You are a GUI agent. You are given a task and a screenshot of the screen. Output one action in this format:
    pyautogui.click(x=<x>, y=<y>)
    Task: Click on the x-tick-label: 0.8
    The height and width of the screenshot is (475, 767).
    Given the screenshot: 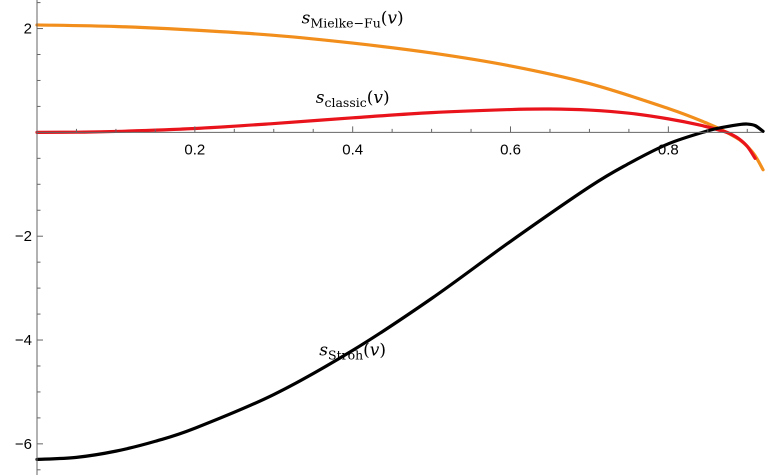 What is the action you would take?
    pyautogui.click(x=668, y=149)
    